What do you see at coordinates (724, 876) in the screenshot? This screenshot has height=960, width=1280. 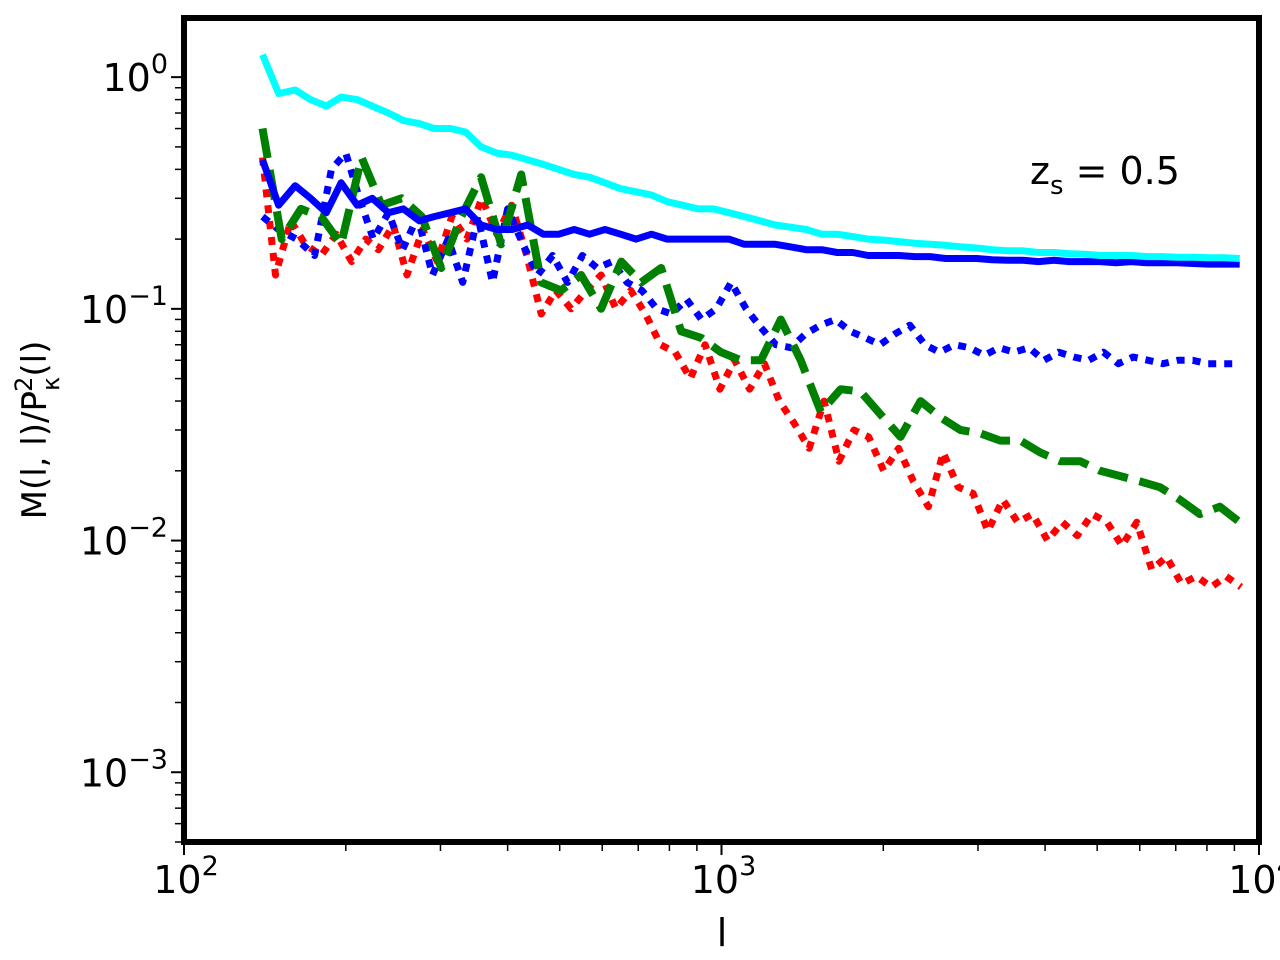 I see `x-tick-label: 10³` at bounding box center [724, 876].